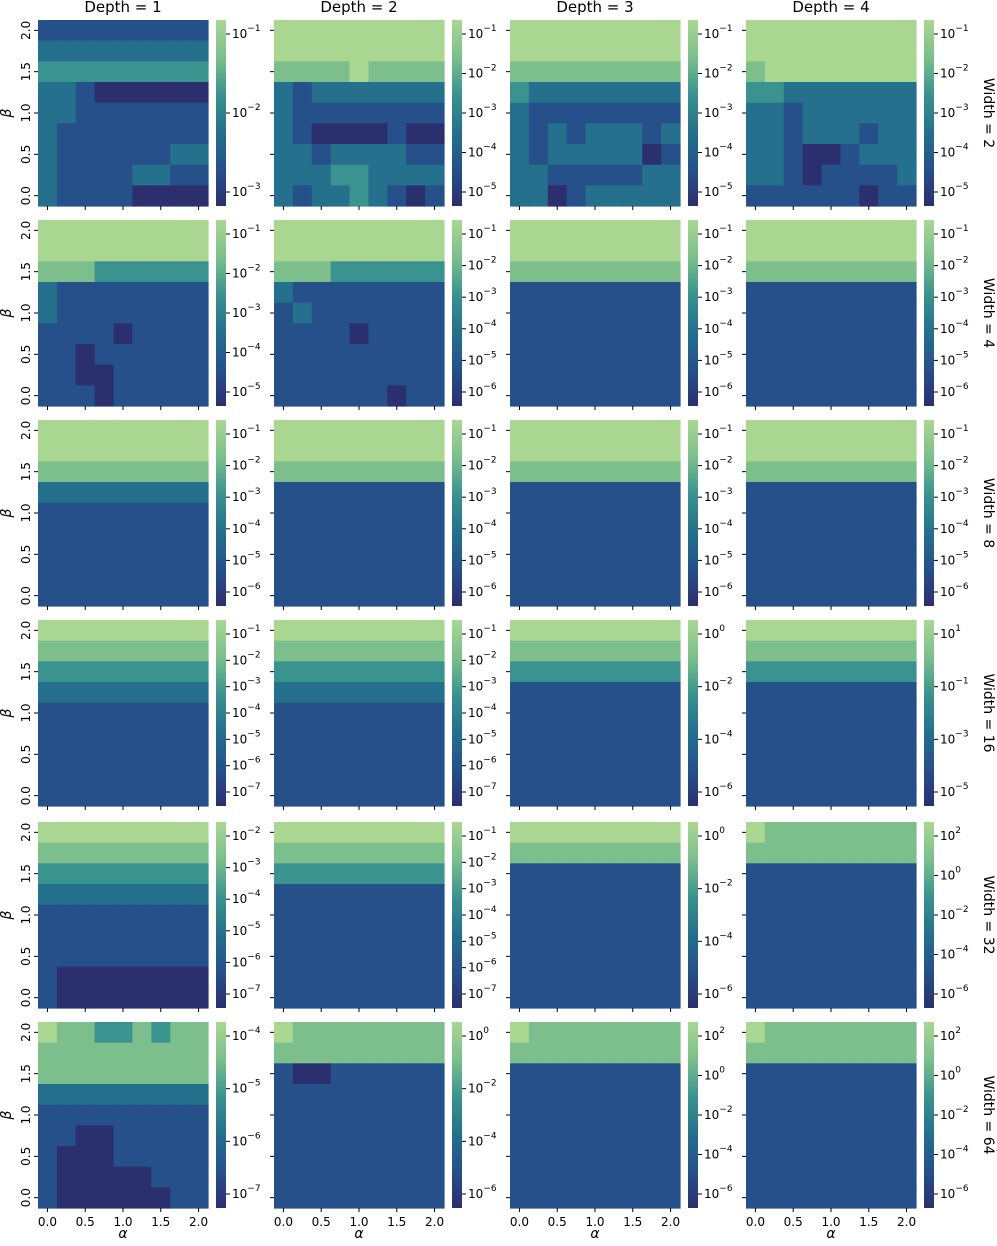 This screenshot has height=1246, width=997. Describe the element at coordinates (482, 390) in the screenshot. I see `colorbar-tick-label: 10⁻⁶` at that location.